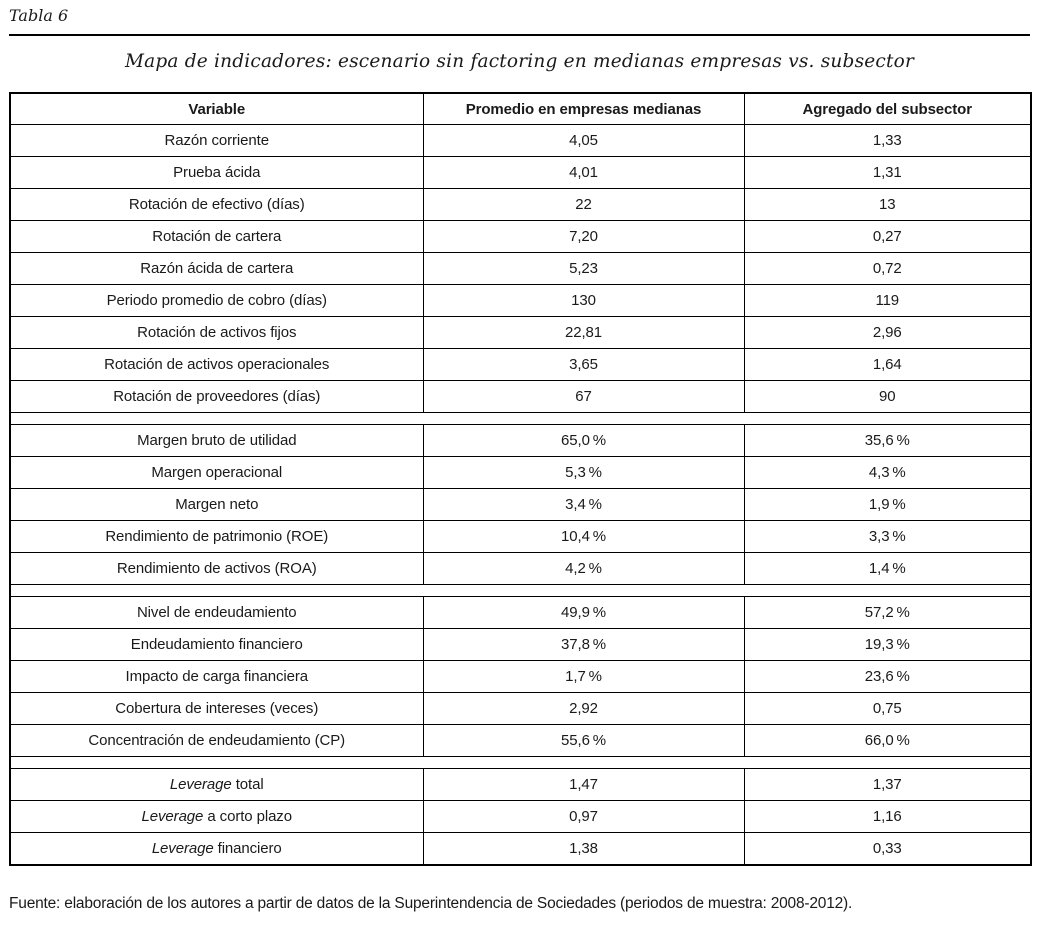 The width and height of the screenshot is (1039, 929). What do you see at coordinates (583, 108) in the screenshot?
I see `column-header-medianas: Promedio en empresas medianas` at bounding box center [583, 108].